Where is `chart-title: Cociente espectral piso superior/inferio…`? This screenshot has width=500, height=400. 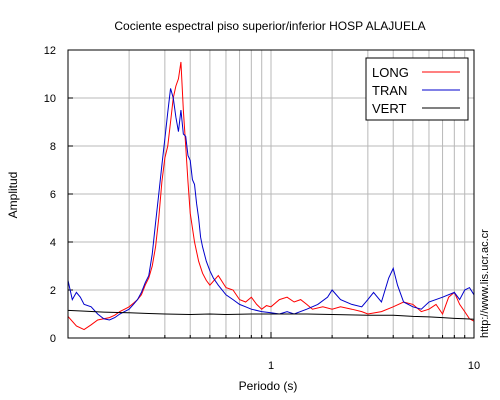
chart-title: Cociente espectral piso superior/inferio… is located at coordinates (269, 26).